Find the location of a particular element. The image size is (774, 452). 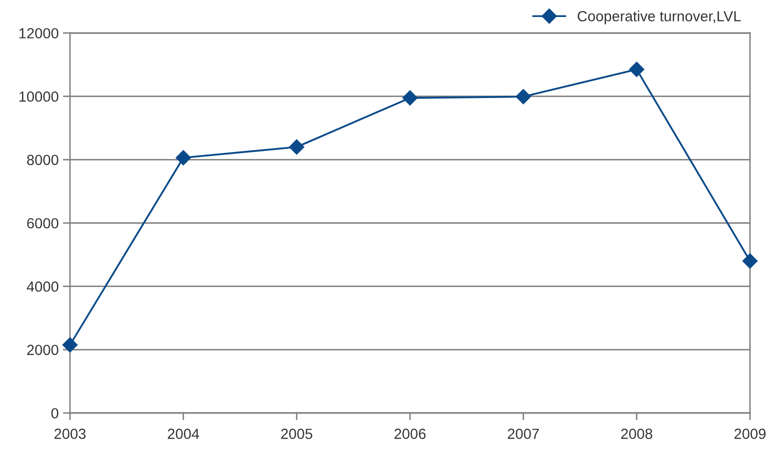

legend-label: Cooperative turnover,LVL is located at coordinates (659, 17).